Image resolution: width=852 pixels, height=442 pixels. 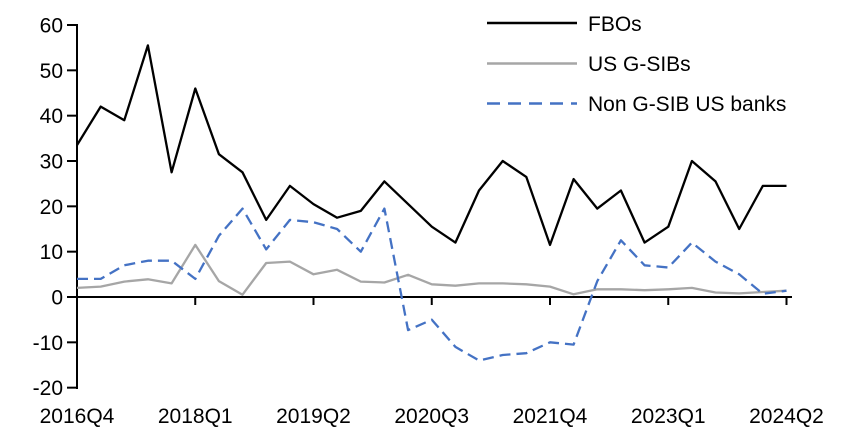 What do you see at coordinates (51, 71) in the screenshot?
I see `y-tick-label: 50` at bounding box center [51, 71].